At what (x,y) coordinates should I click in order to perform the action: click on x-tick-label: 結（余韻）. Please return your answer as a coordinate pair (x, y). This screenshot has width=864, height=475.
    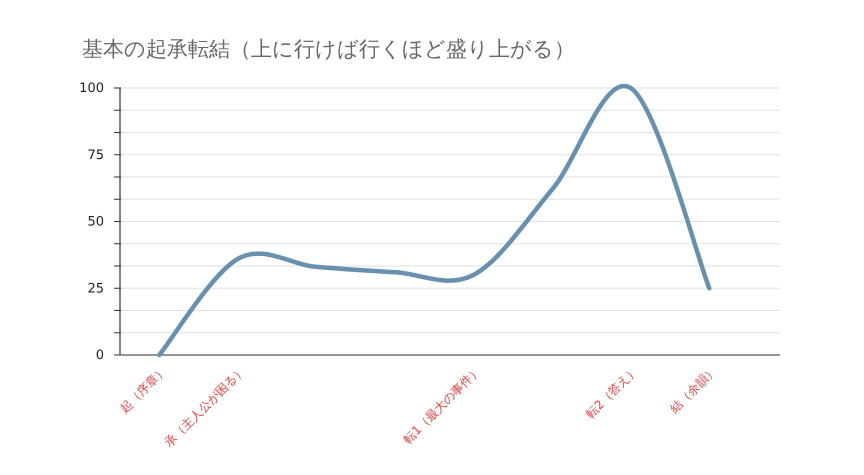
    Looking at the image, I should click on (693, 389).